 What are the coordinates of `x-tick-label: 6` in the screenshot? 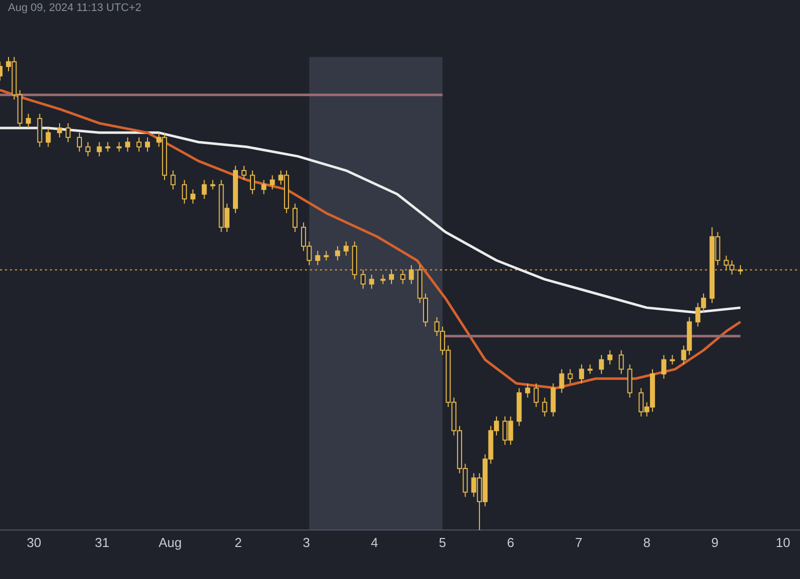 It's located at (510, 542).